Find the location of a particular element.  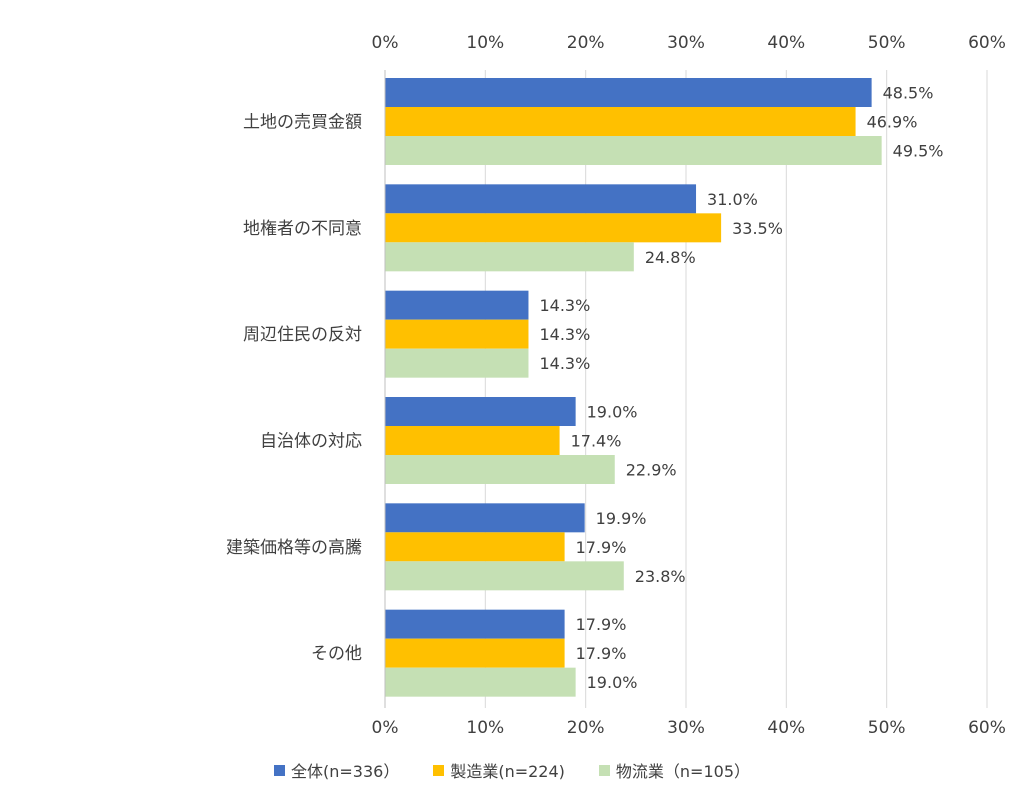

data-label: 22.9% is located at coordinates (651, 470).